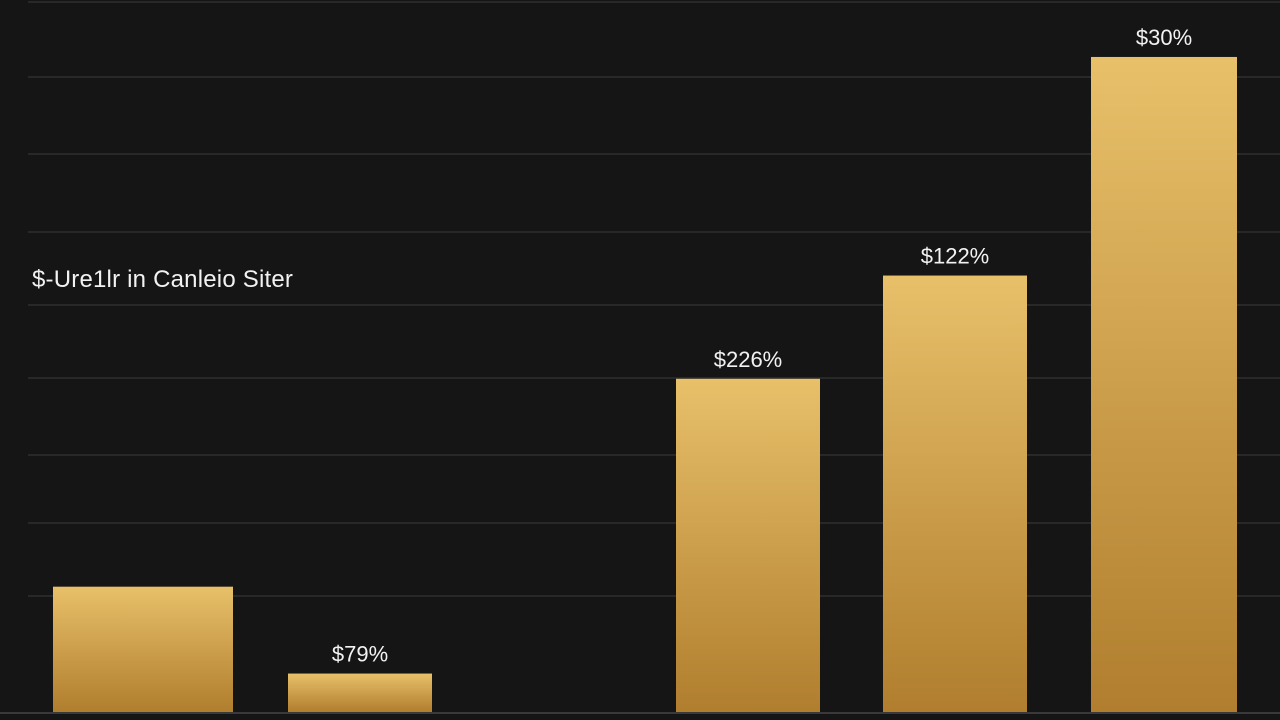  I want to click on data-label-5: $122%, so click(955, 256).